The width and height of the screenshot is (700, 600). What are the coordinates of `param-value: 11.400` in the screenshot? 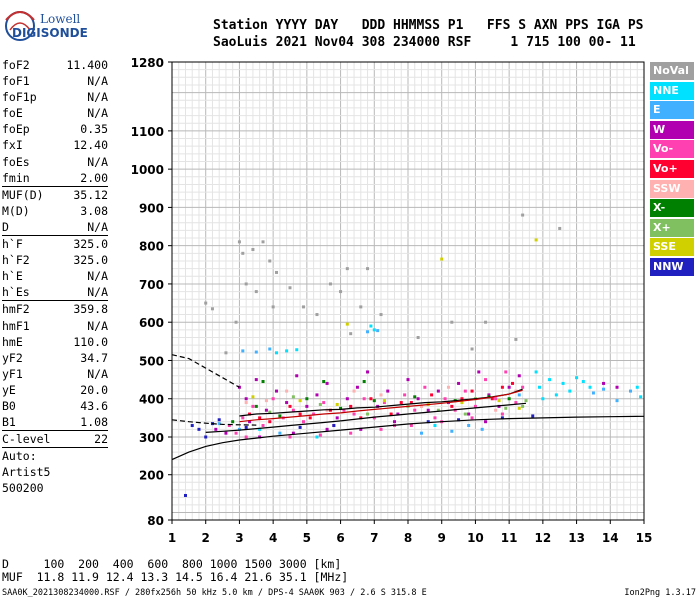 It's located at (87, 65).